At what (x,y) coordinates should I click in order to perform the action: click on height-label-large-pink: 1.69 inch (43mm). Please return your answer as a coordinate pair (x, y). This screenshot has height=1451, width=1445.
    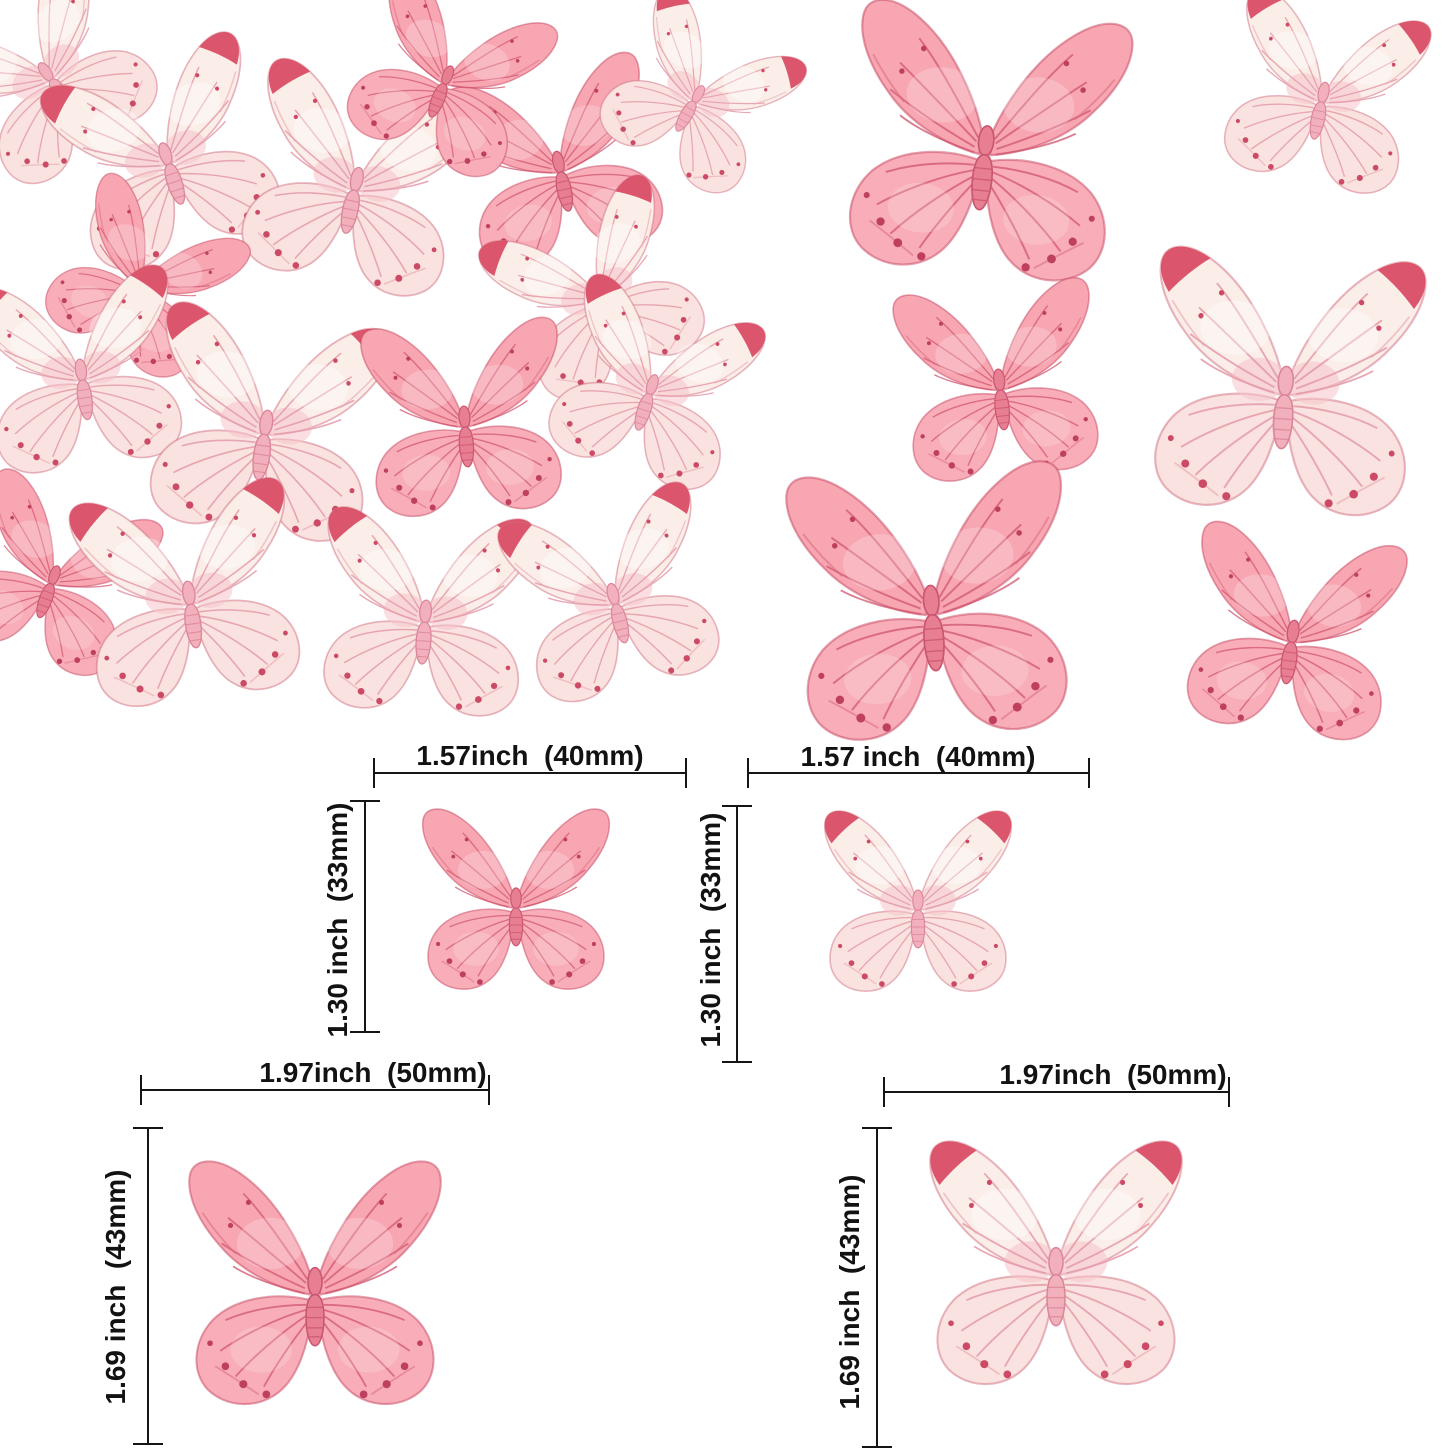
    Looking at the image, I should click on (115, 1287).